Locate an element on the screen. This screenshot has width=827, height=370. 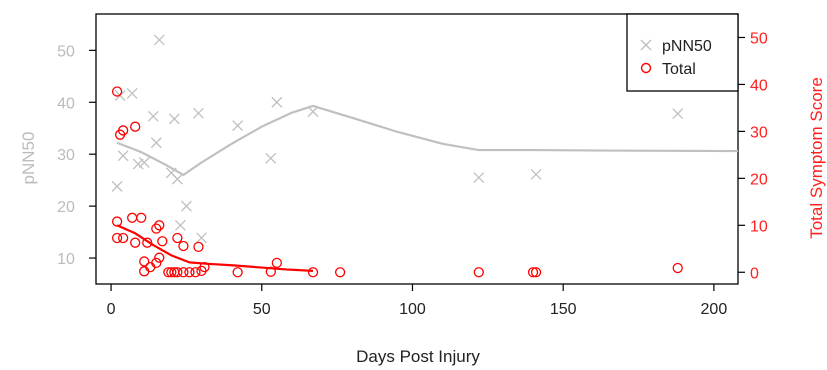
y-right-tick-label: 20 is located at coordinates (759, 179).